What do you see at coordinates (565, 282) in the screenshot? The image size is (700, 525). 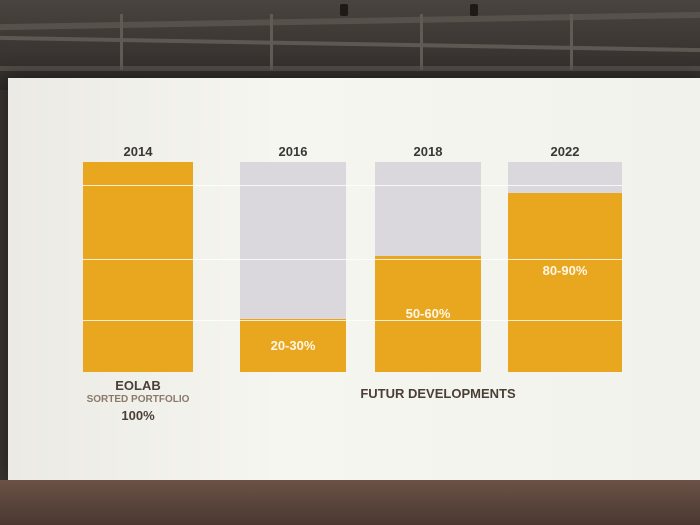 I see `bar-2022` at bounding box center [565, 282].